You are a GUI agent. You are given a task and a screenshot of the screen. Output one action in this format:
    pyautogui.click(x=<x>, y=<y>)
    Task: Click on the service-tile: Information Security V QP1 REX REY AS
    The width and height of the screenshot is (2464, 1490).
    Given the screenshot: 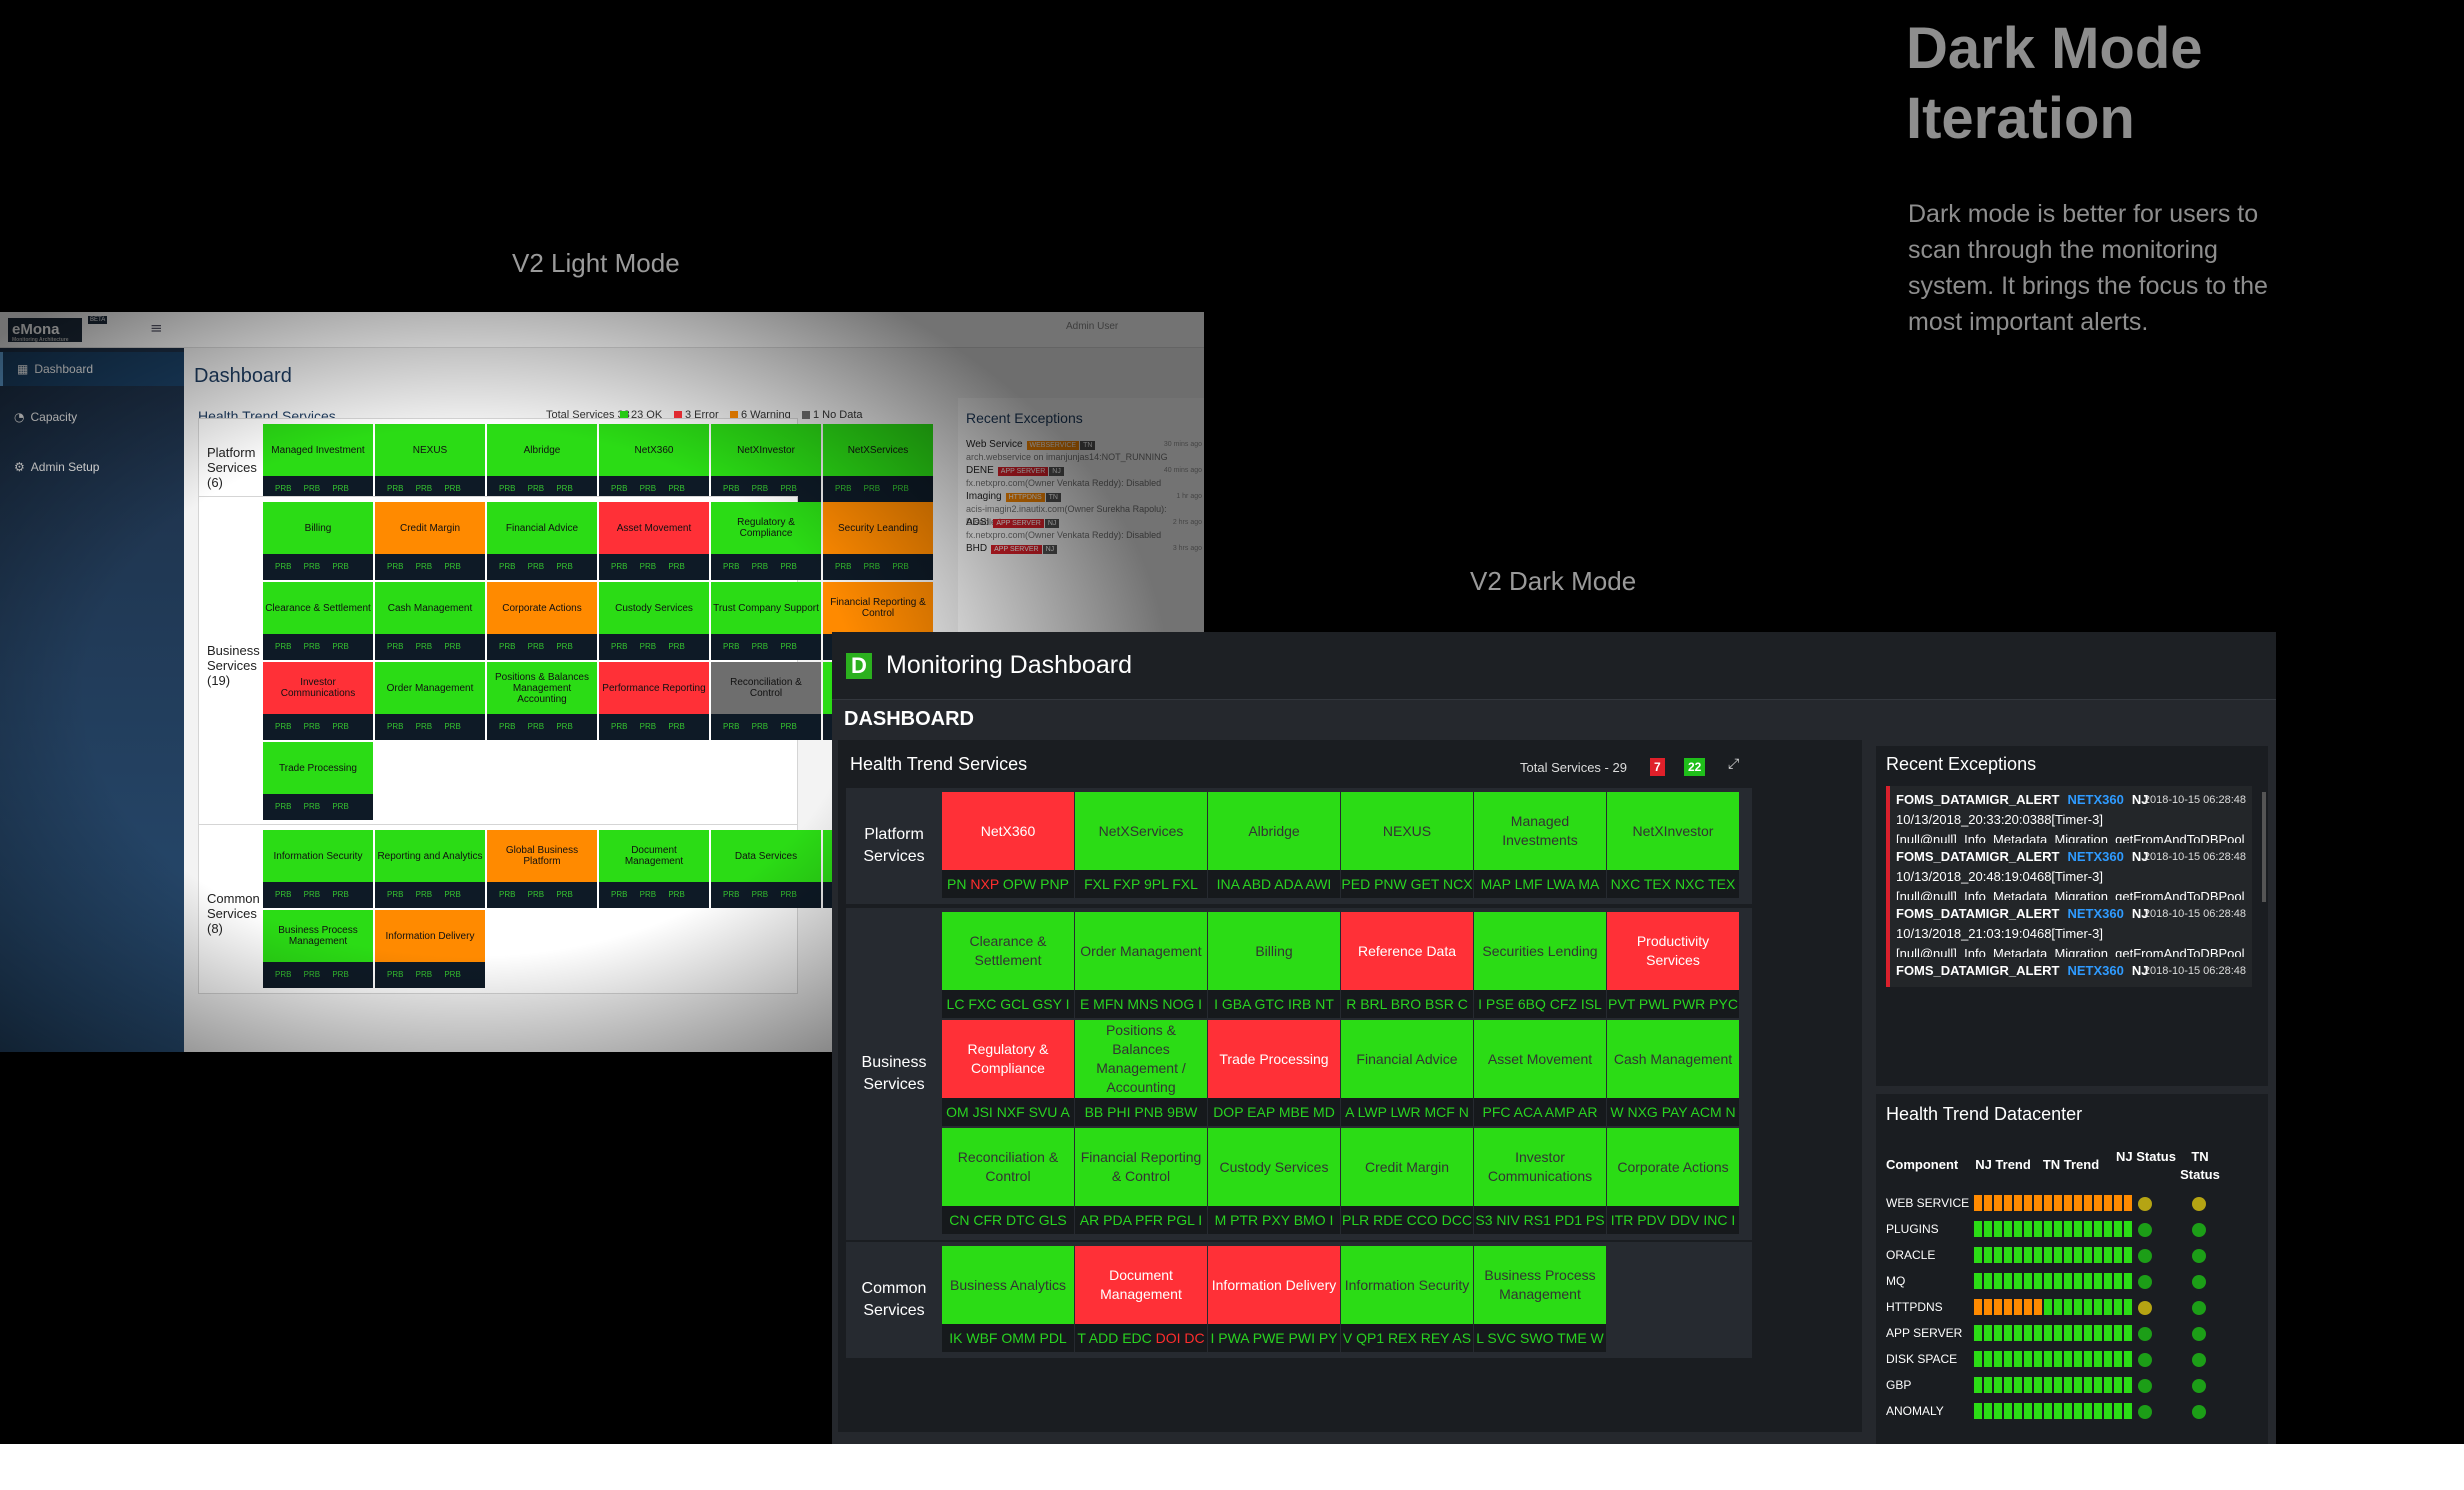 What is the action you would take?
    pyautogui.click(x=1407, y=1299)
    